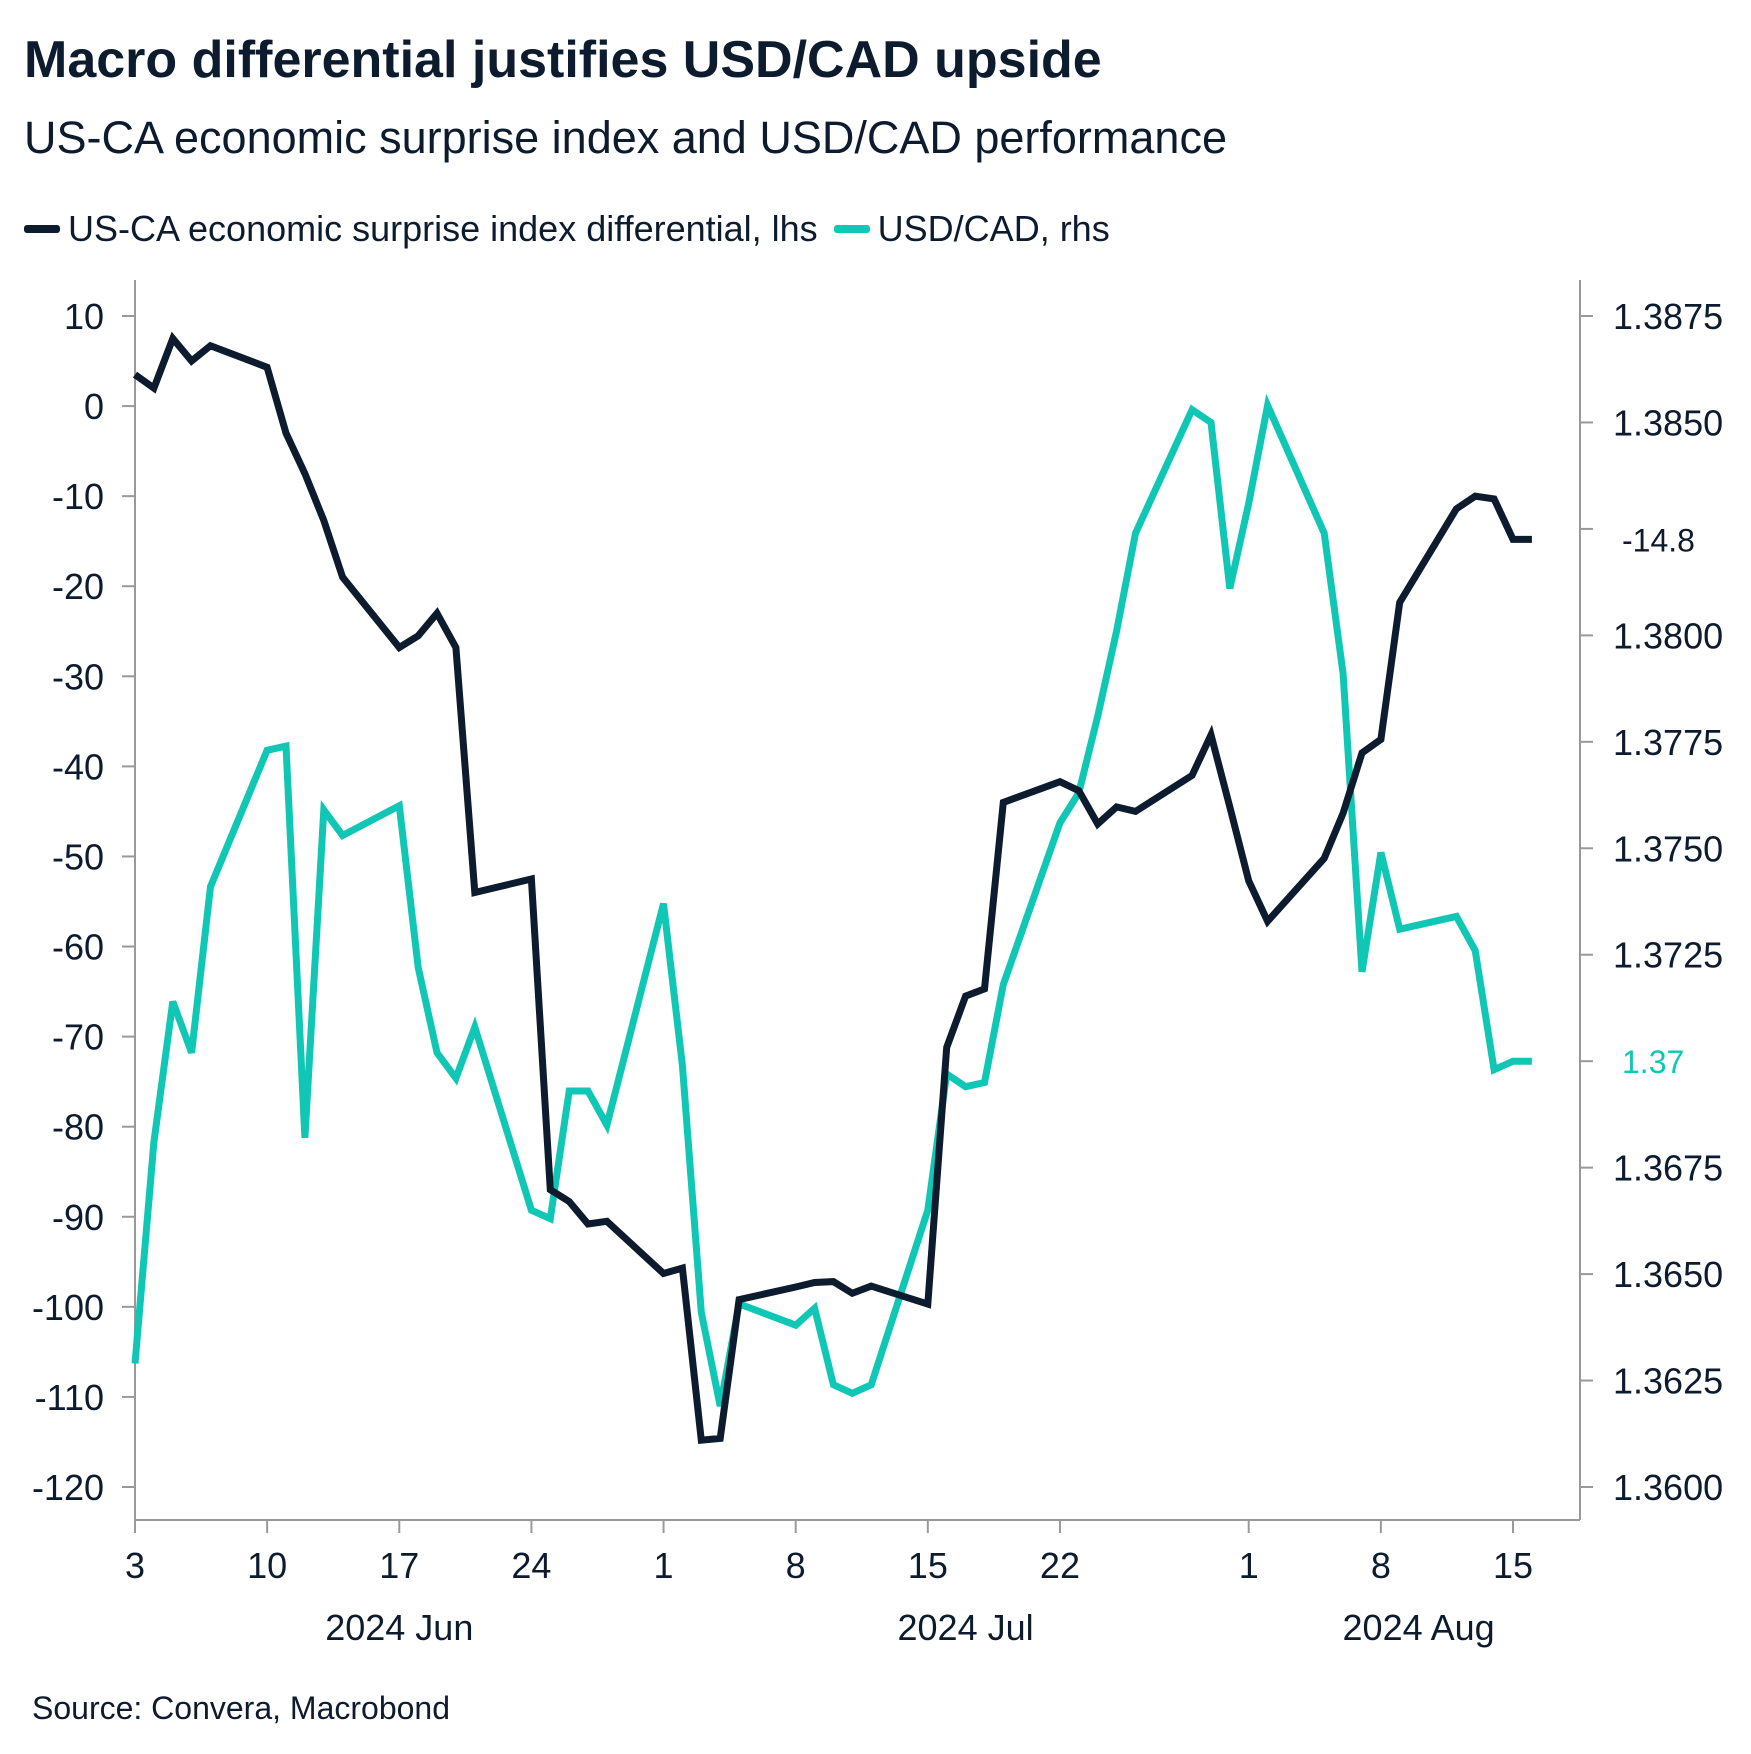 This screenshot has width=1751, height=1754. Describe the element at coordinates (78, 856) in the screenshot. I see `y-left-tick-label: -50` at that location.